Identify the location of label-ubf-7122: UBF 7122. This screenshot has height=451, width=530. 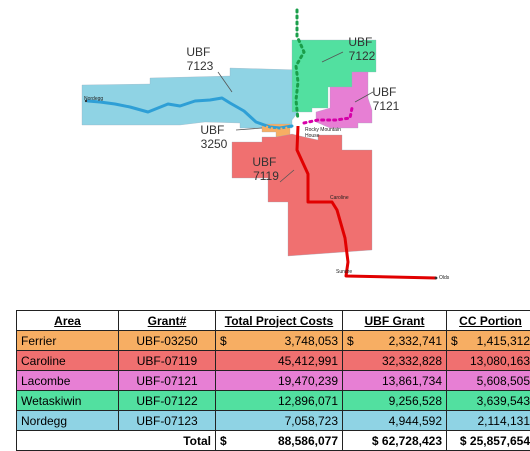
(361, 49).